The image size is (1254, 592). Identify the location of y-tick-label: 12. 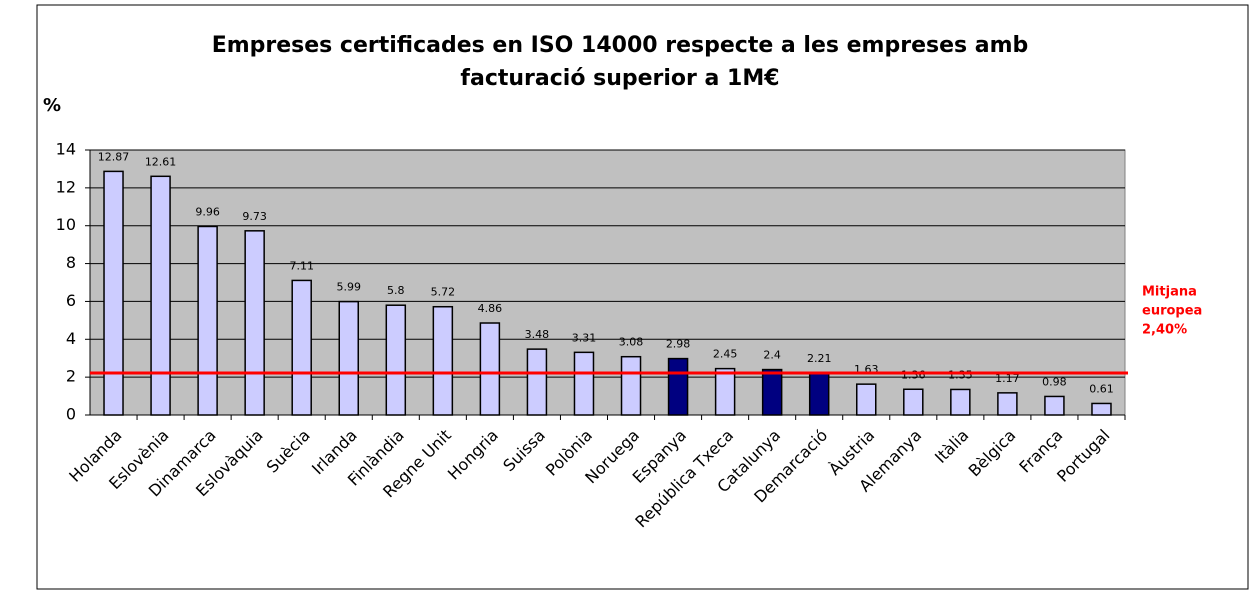
(66, 186).